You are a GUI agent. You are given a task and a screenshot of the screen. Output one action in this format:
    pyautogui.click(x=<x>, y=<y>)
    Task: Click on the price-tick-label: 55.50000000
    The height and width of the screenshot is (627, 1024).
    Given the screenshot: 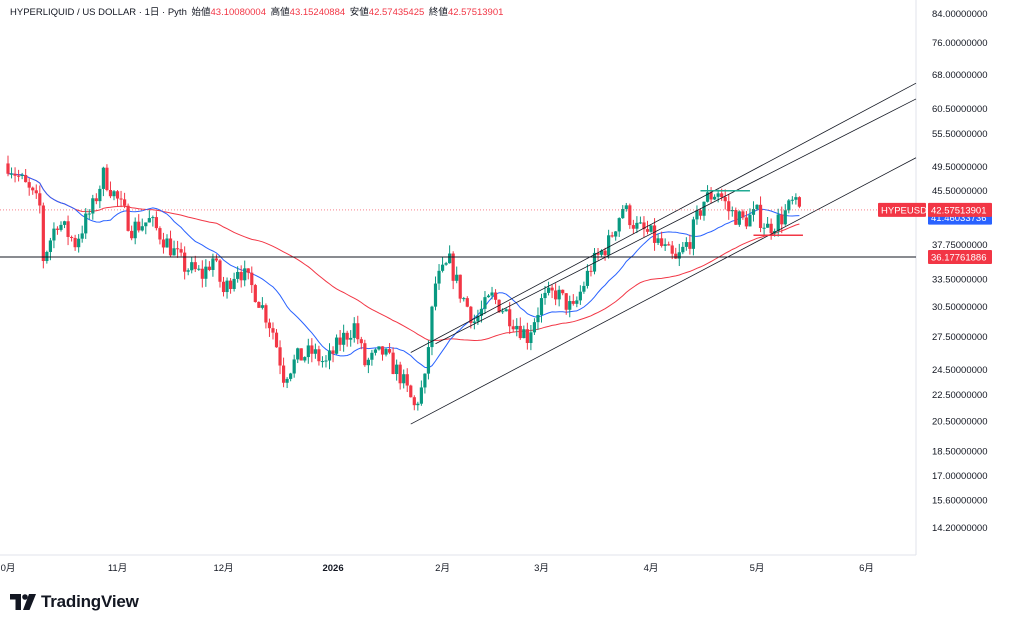 What is the action you would take?
    pyautogui.click(x=959, y=134)
    